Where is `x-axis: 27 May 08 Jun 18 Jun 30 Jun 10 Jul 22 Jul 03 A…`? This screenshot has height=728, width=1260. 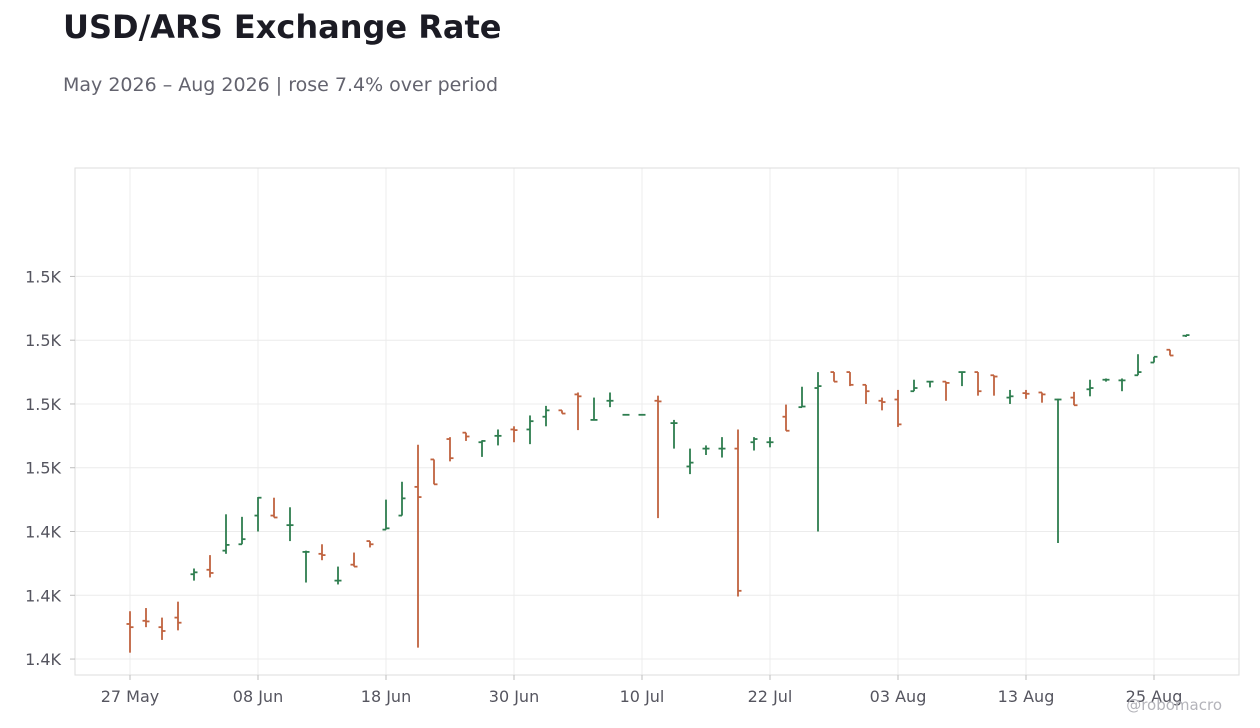 x-axis: 27 May 08 Jun 18 Jun 30 Jun 10 Jul 22 Jul 03 A… is located at coordinates (642, 690).